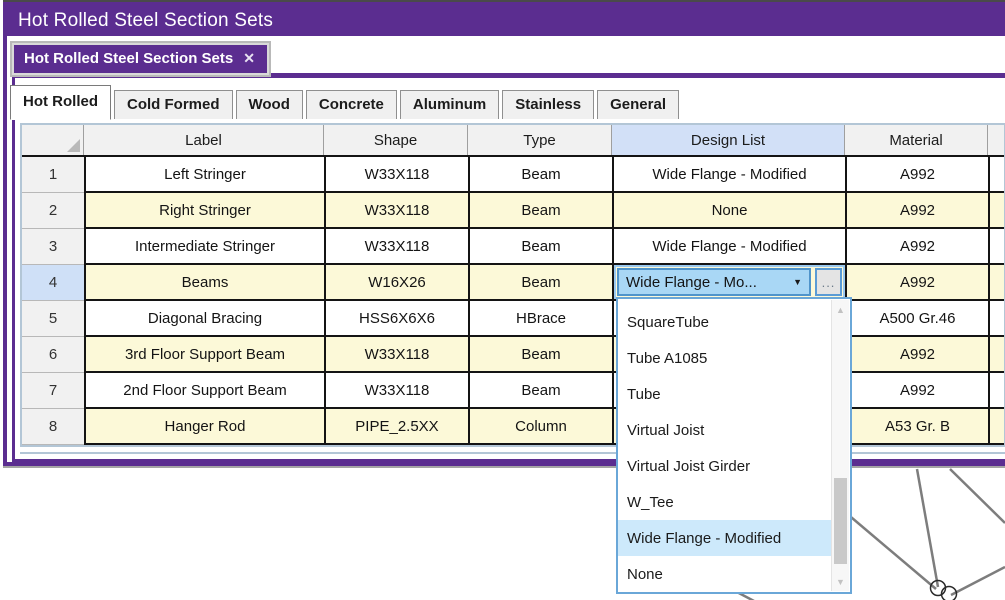 The height and width of the screenshot is (600, 1005). What do you see at coordinates (53, 283) in the screenshot?
I see `row-number: 4` at bounding box center [53, 283].